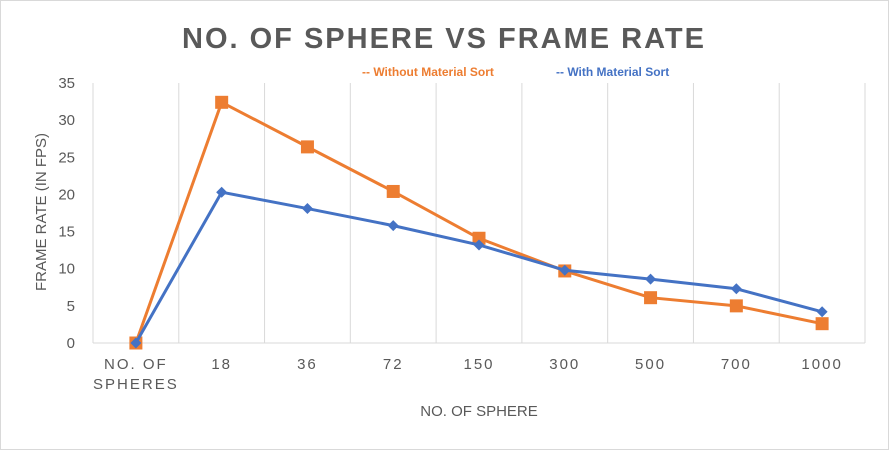  Describe the element at coordinates (71, 343) in the screenshot. I see `y-tick-label: 0` at that location.